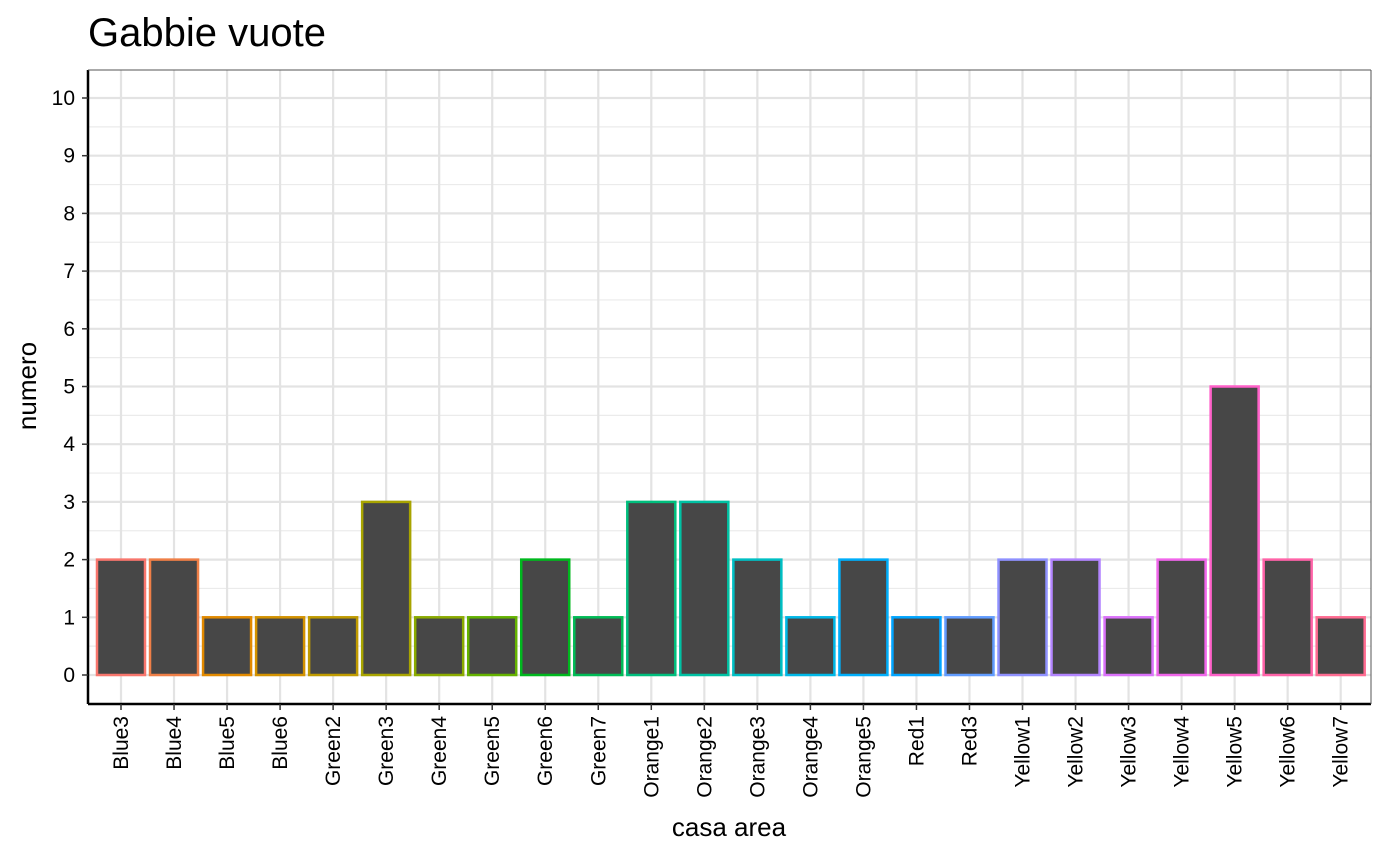 This screenshot has width=1388, height=857. Describe the element at coordinates (757, 617) in the screenshot. I see `bar-Orange3` at that location.